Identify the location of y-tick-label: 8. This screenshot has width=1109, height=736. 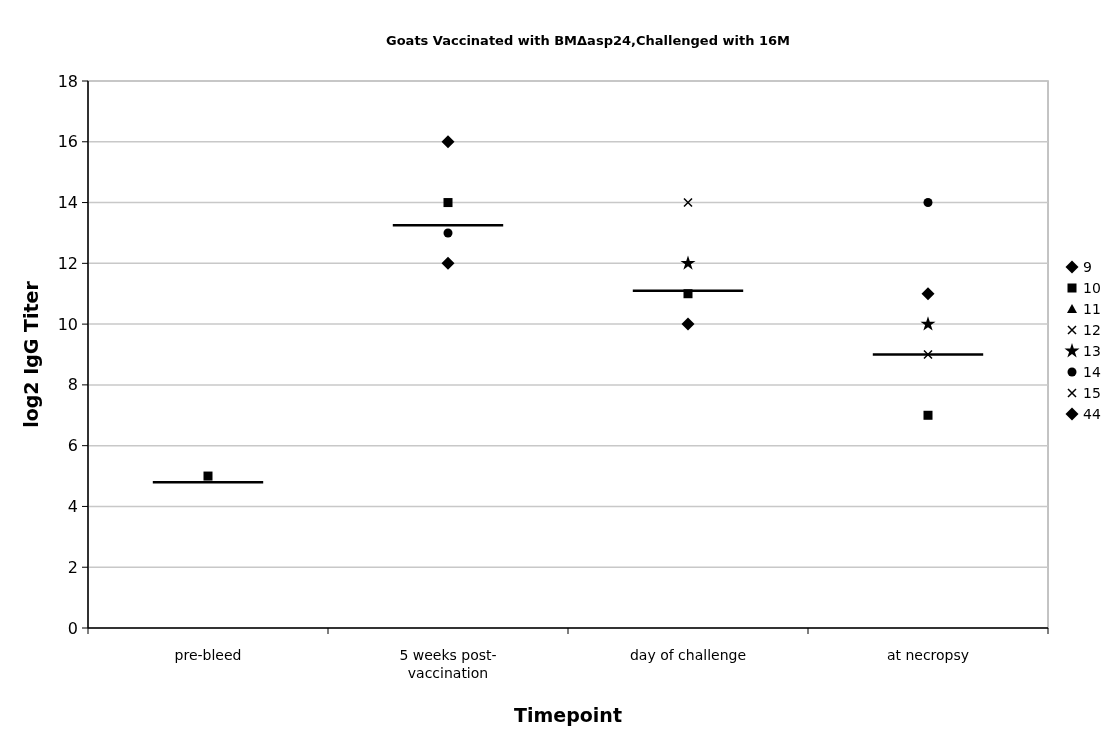
(72, 385).